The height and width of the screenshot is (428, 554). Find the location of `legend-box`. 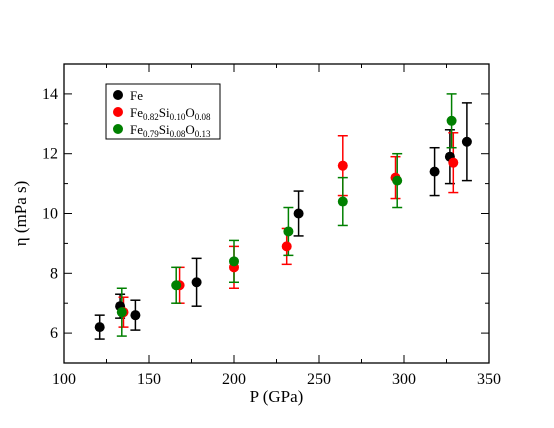

legend-box is located at coordinates (163, 111).